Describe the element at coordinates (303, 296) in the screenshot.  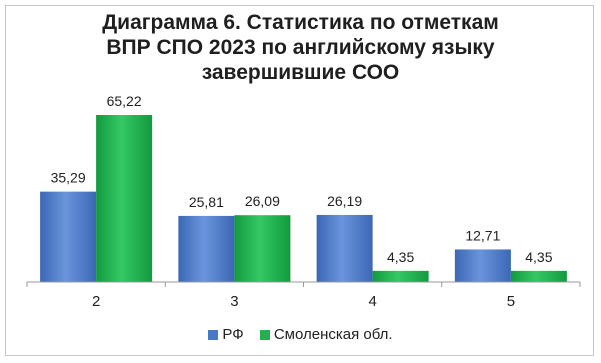
I see `x-ticks-group: 2 3 4 5` at that location.